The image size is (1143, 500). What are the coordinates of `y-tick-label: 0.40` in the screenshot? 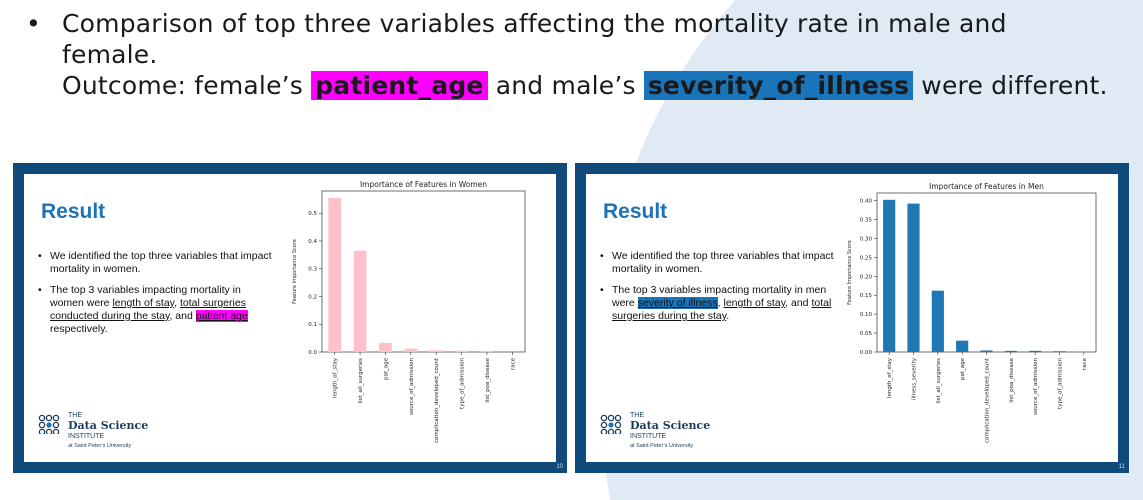 It's located at (866, 202).